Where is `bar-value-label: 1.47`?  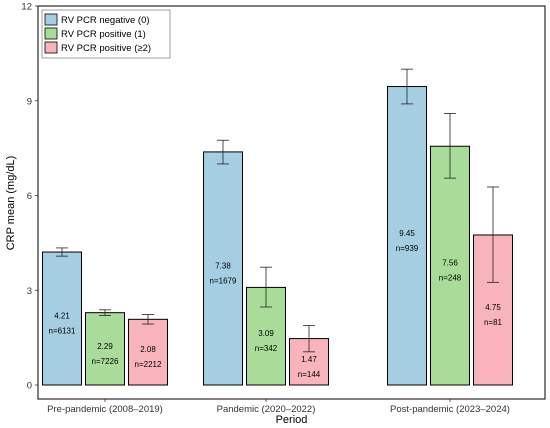 bar-value-label: 1.47 is located at coordinates (309, 359).